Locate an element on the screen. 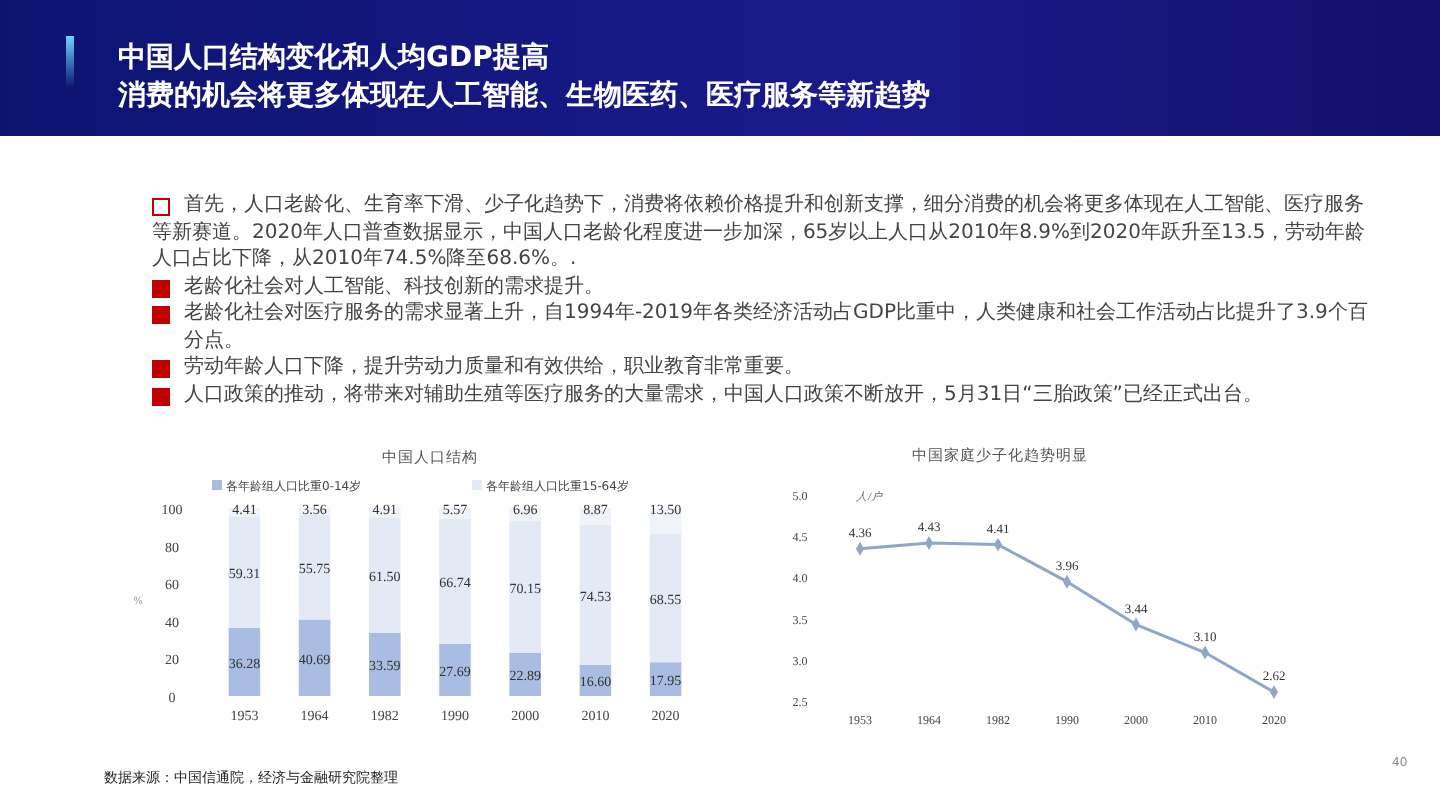 The width and height of the screenshot is (1440, 810). text: 中国人口结构变化和人均GDP提高 is located at coordinates (333, 59).